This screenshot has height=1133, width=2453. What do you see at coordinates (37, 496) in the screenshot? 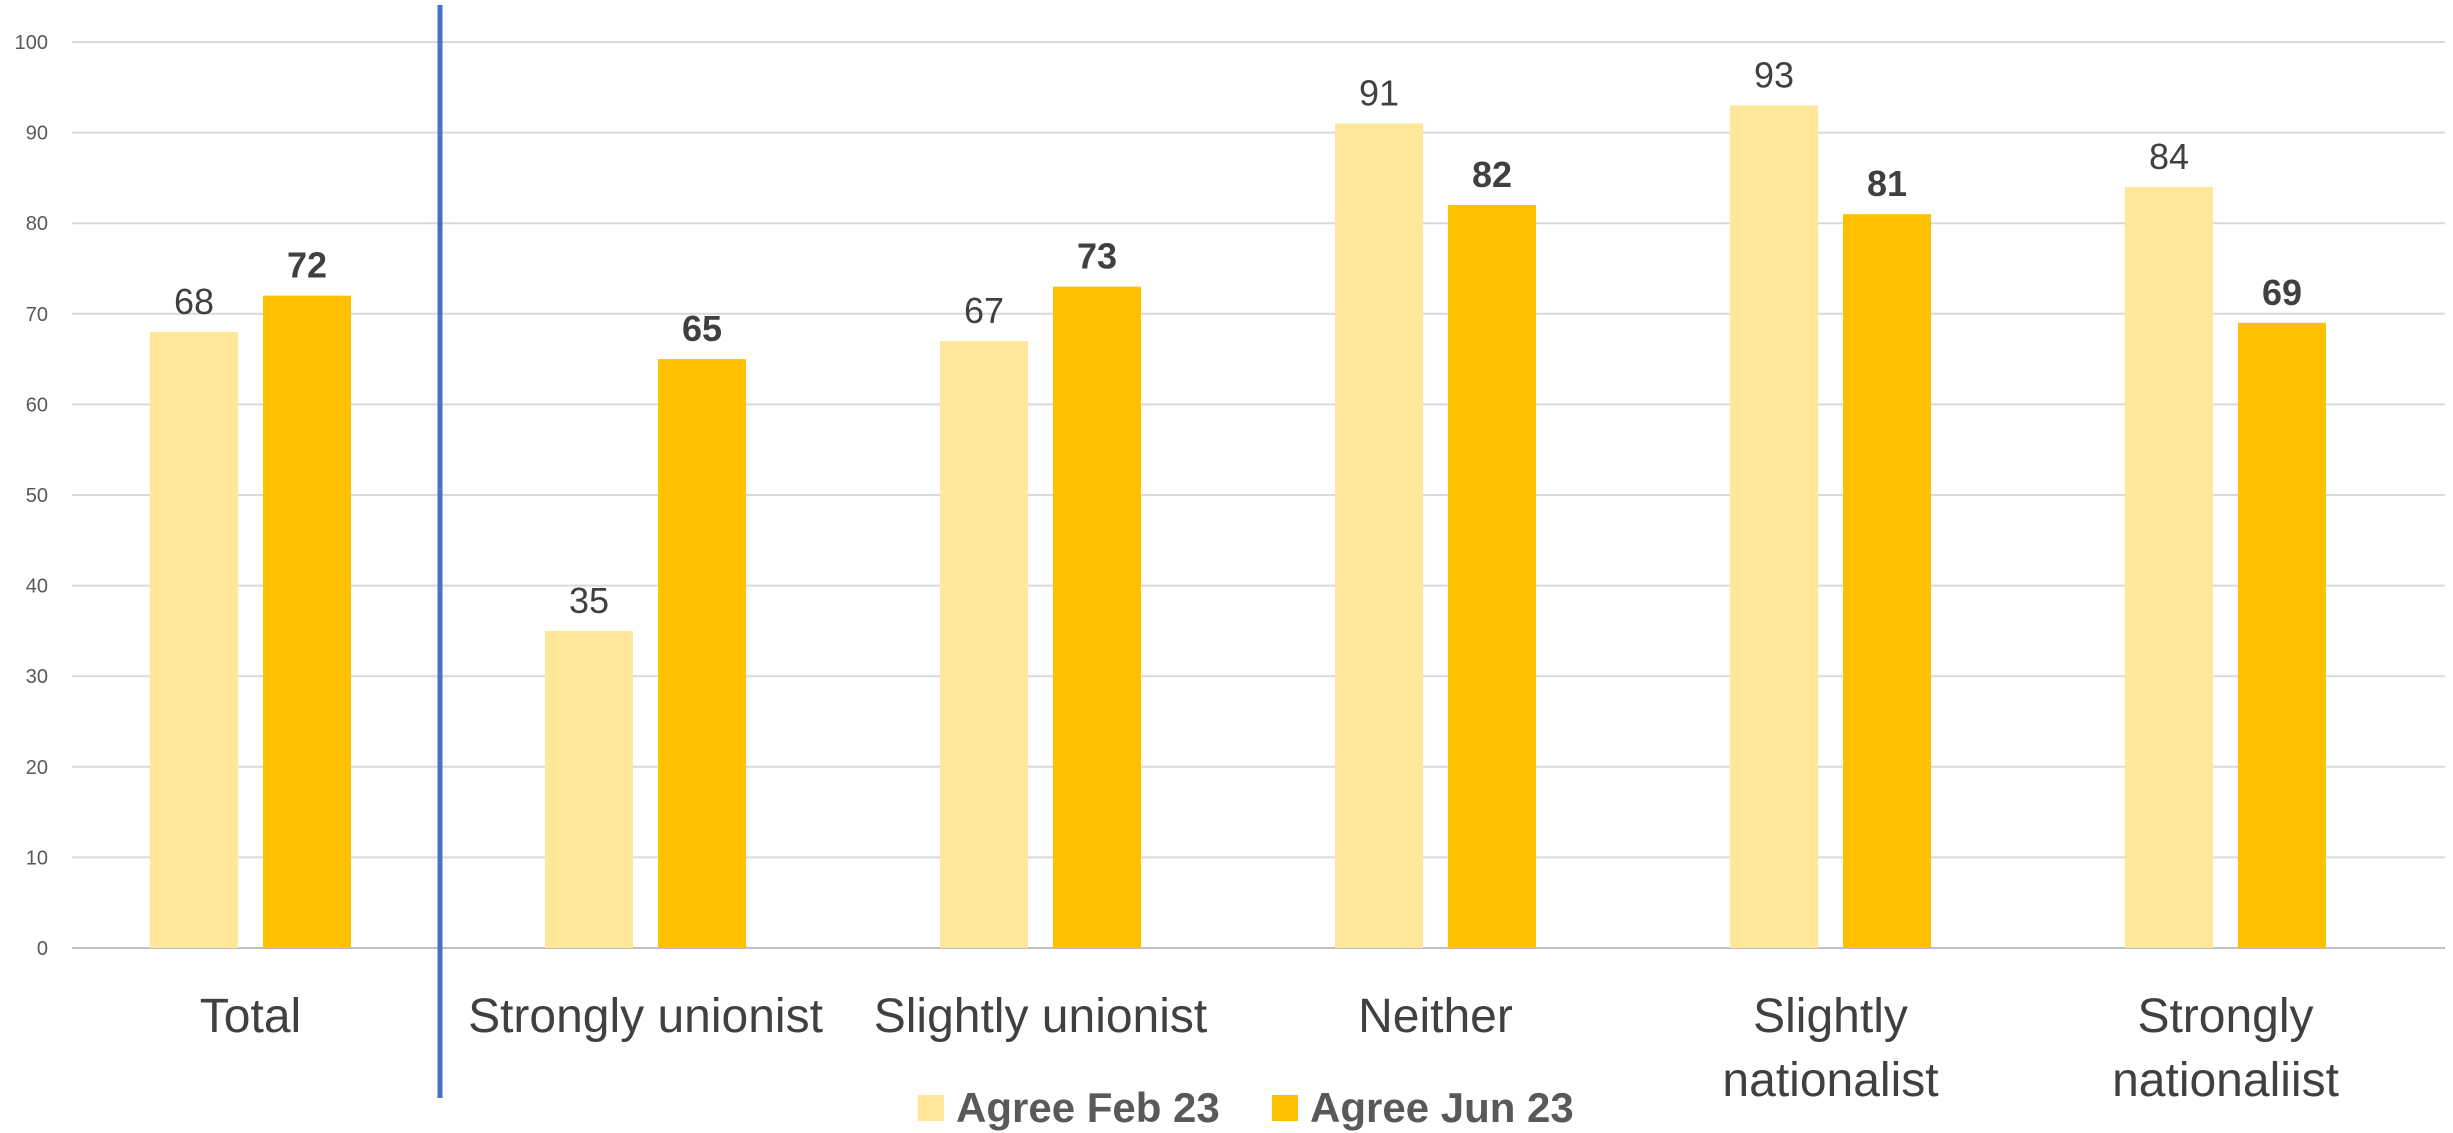
I see `y-tick-label: 50` at bounding box center [37, 496].